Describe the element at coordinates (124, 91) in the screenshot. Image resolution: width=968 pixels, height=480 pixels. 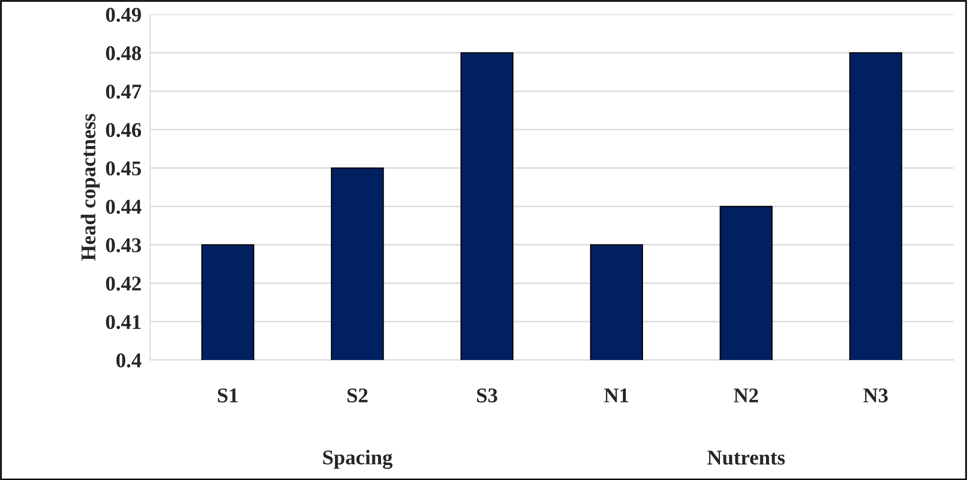
I see `y-tick-label: 0.47` at that location.